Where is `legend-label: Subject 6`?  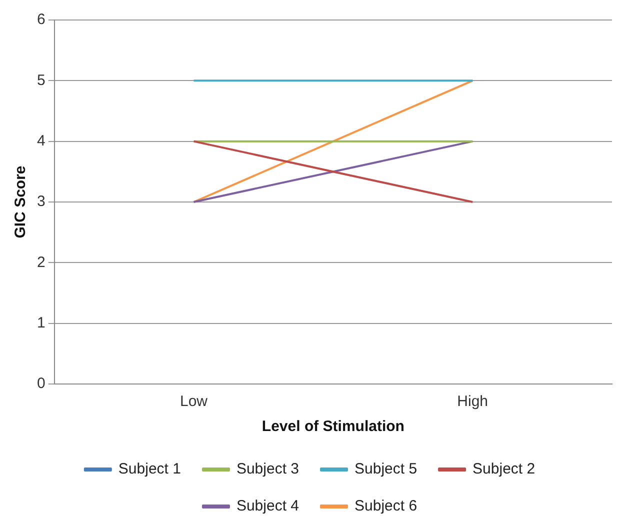
legend-label: Subject 6 is located at coordinates (386, 506).